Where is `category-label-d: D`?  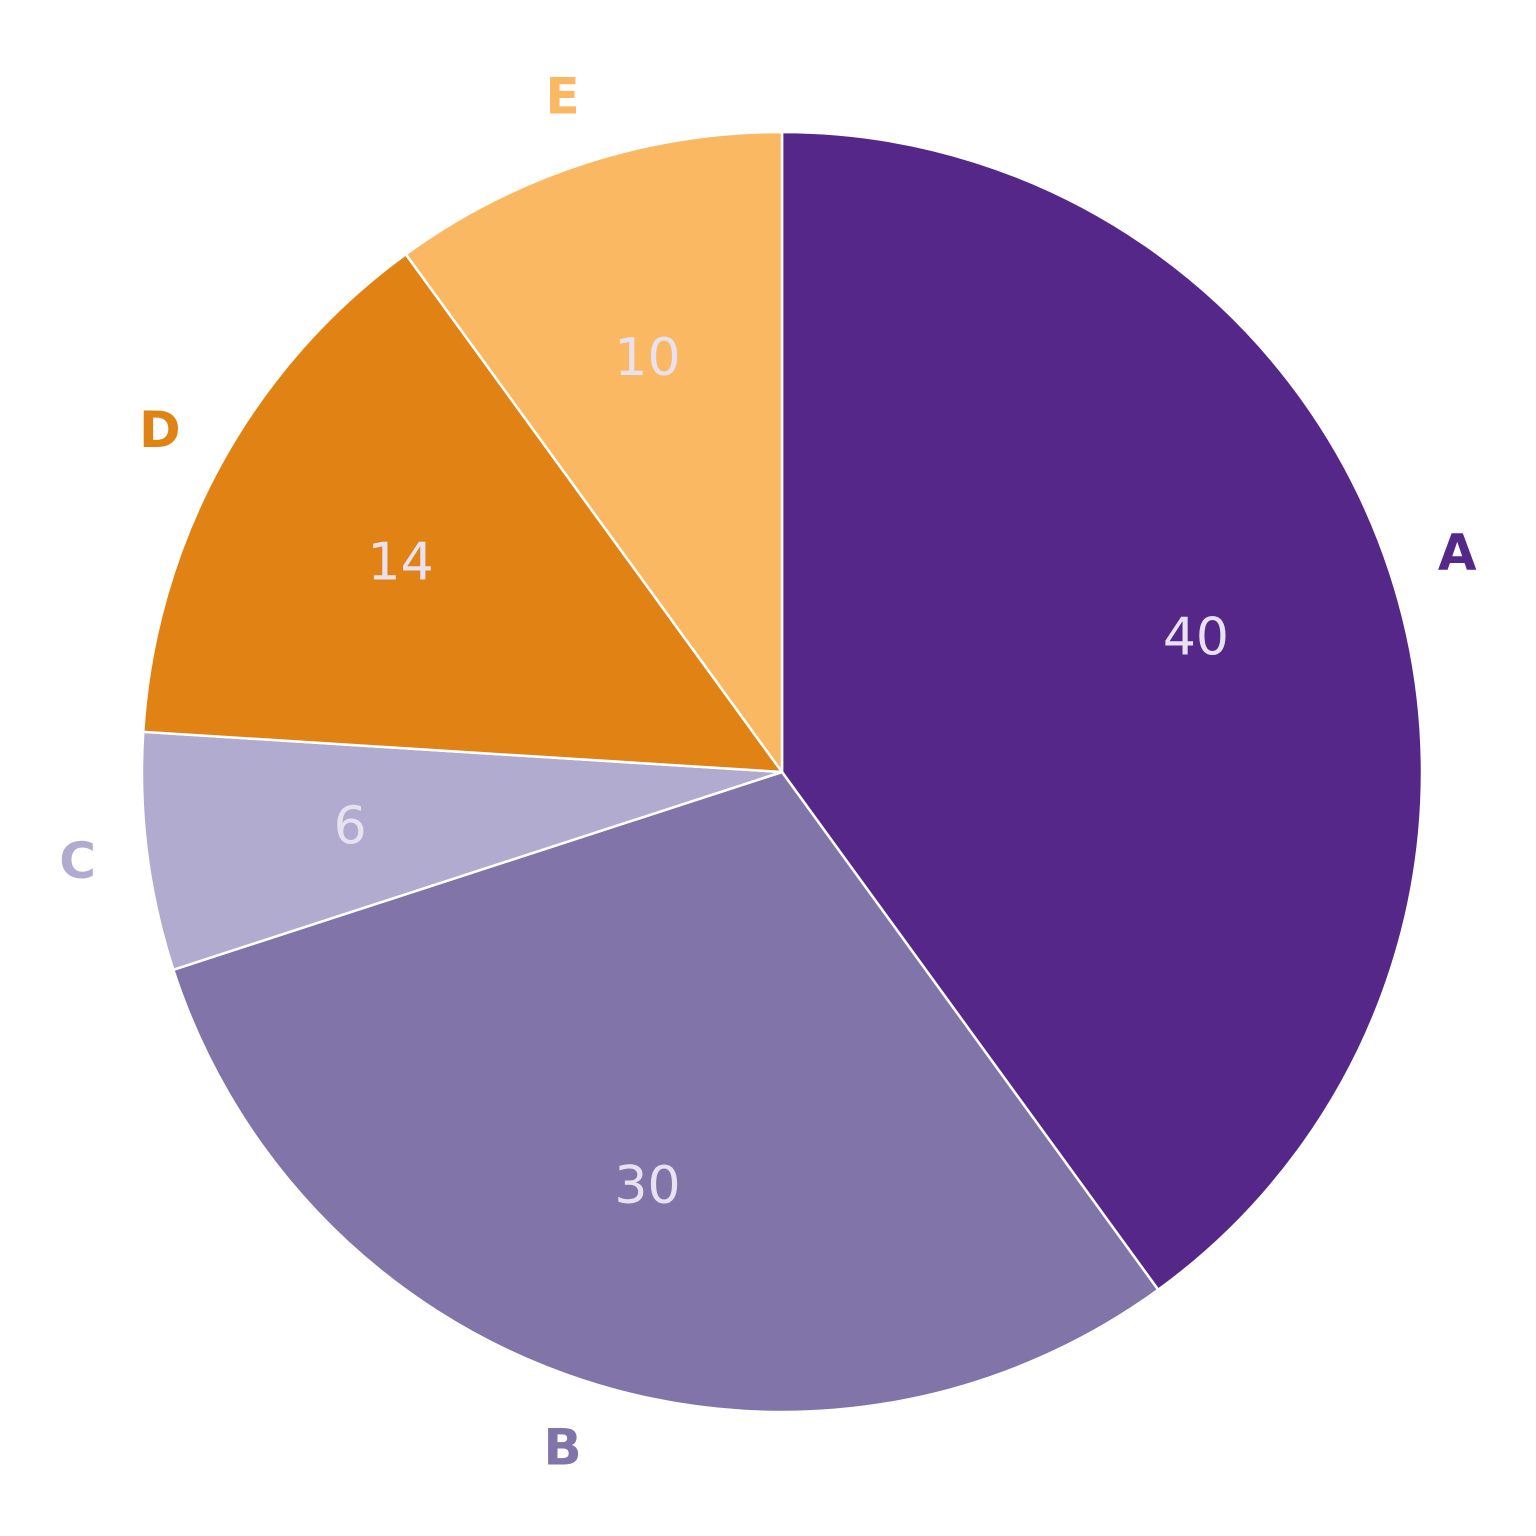 category-label-d: D is located at coordinates (160, 430).